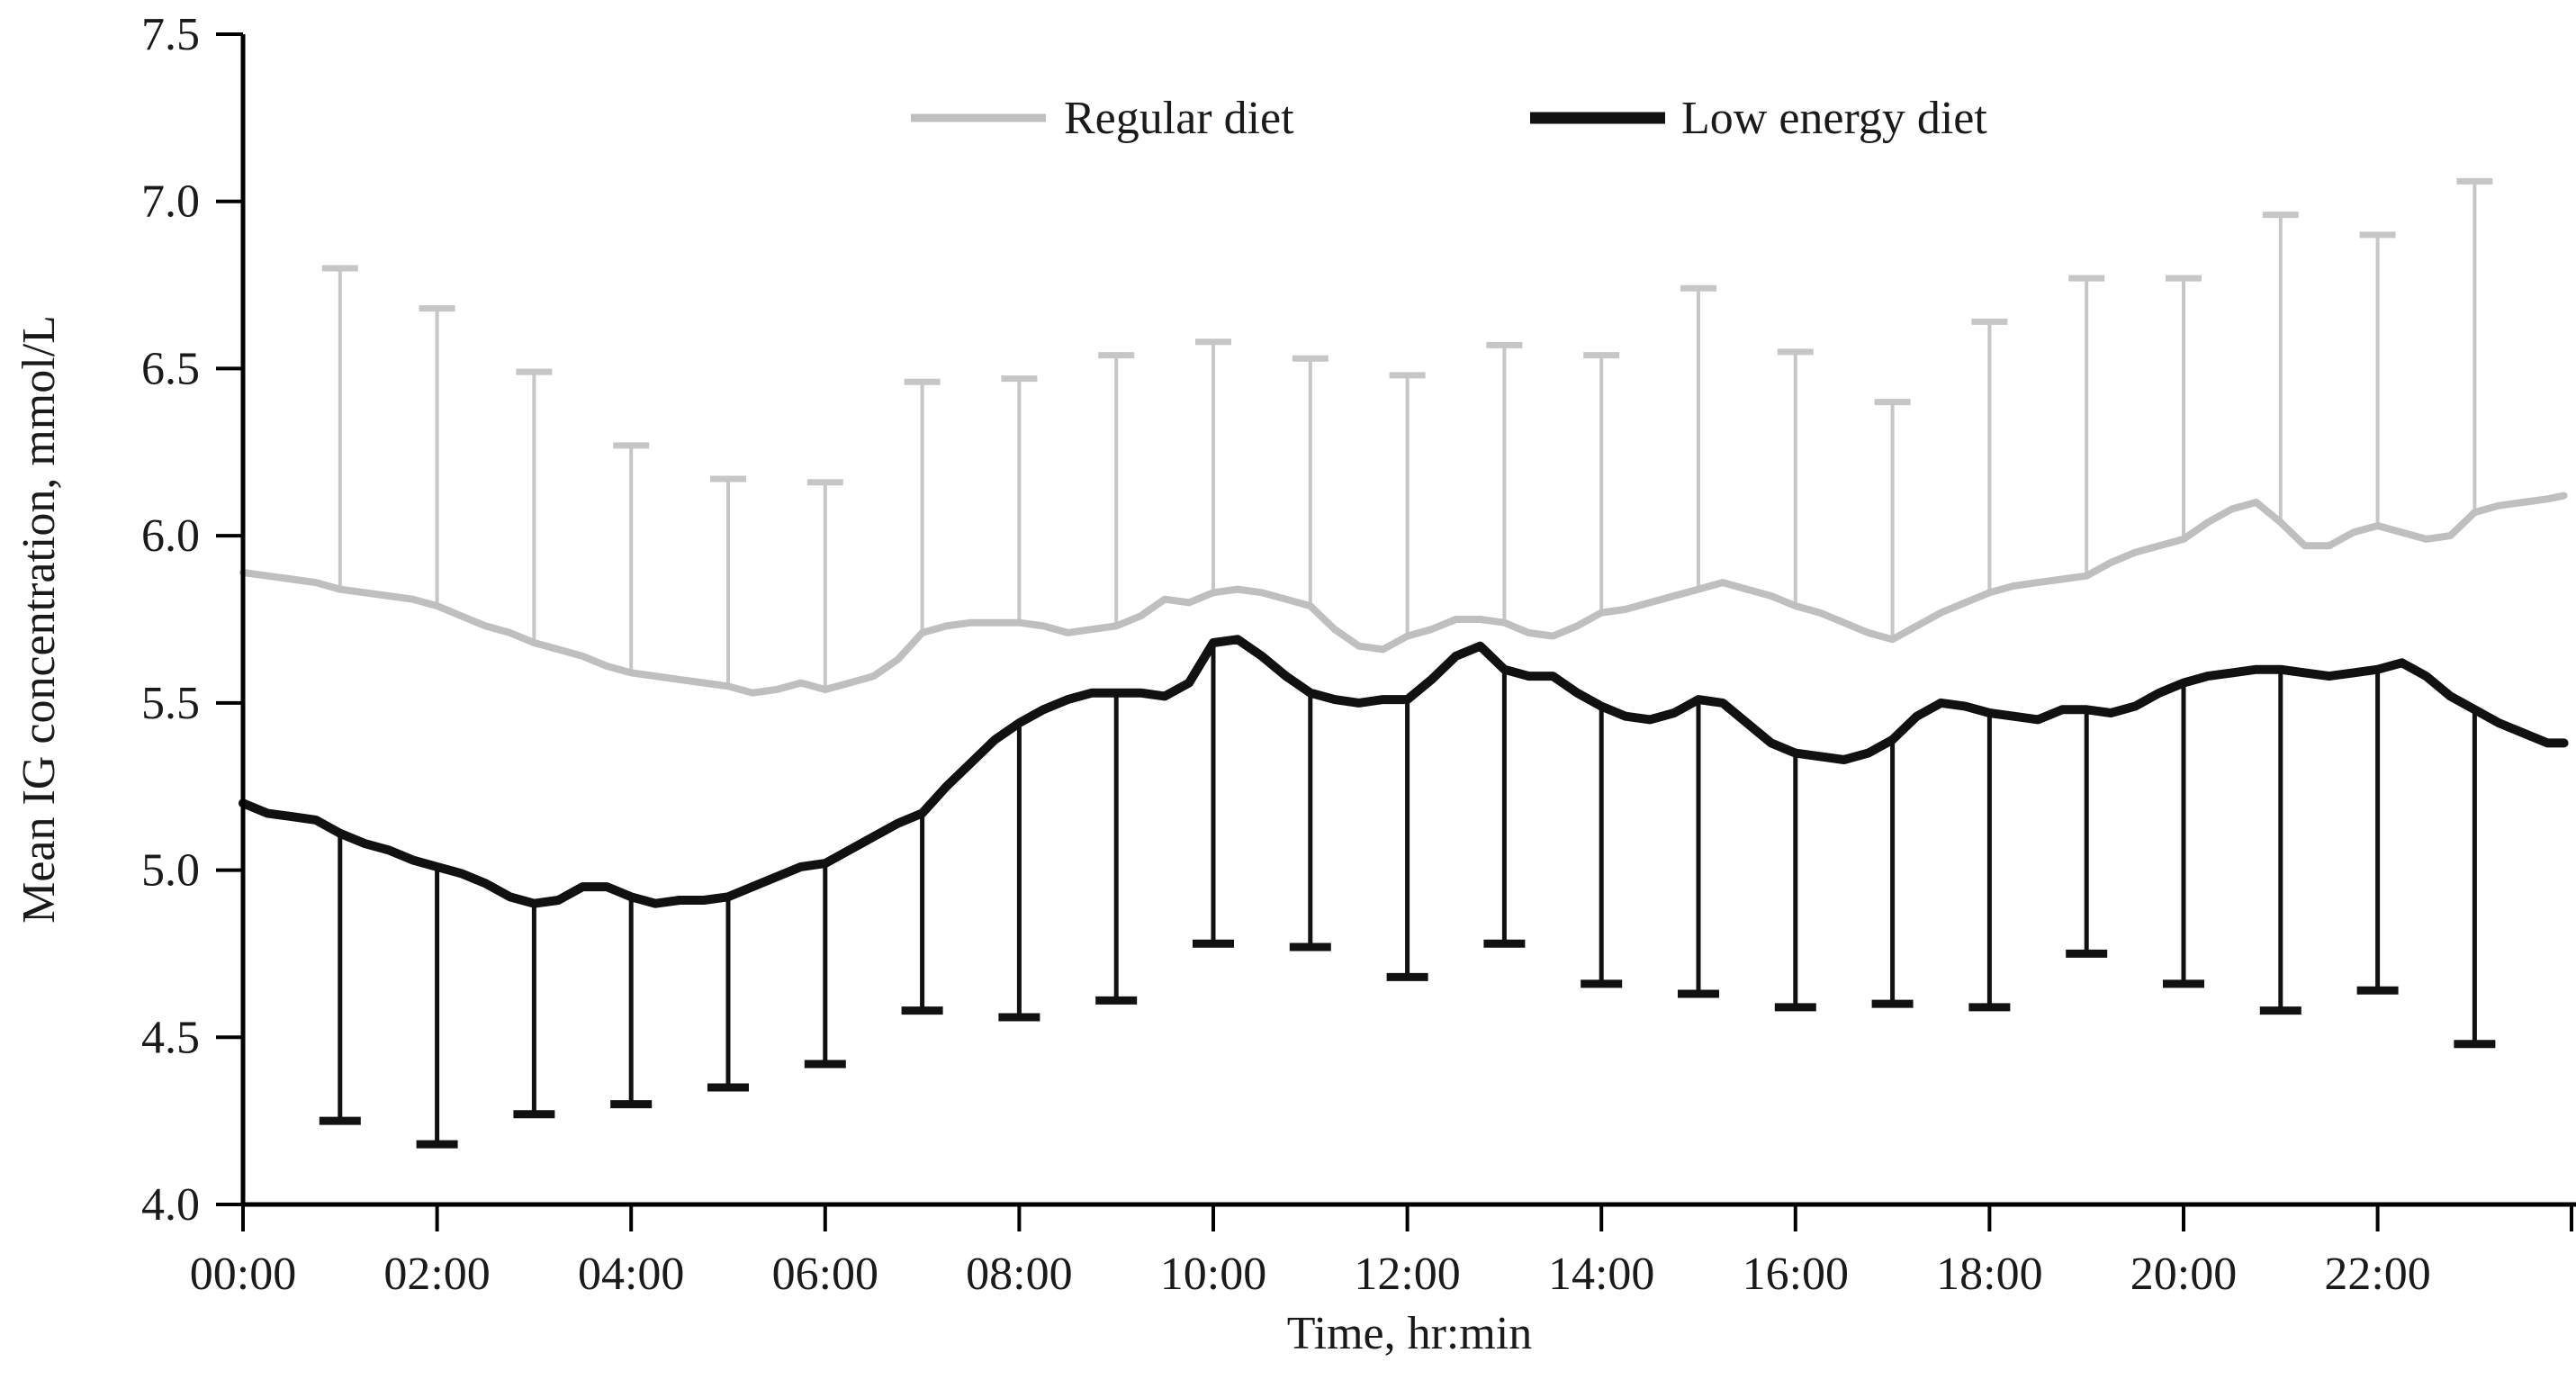 The width and height of the screenshot is (2576, 1380). I want to click on x-tick-label: 00:00, so click(243, 1274).